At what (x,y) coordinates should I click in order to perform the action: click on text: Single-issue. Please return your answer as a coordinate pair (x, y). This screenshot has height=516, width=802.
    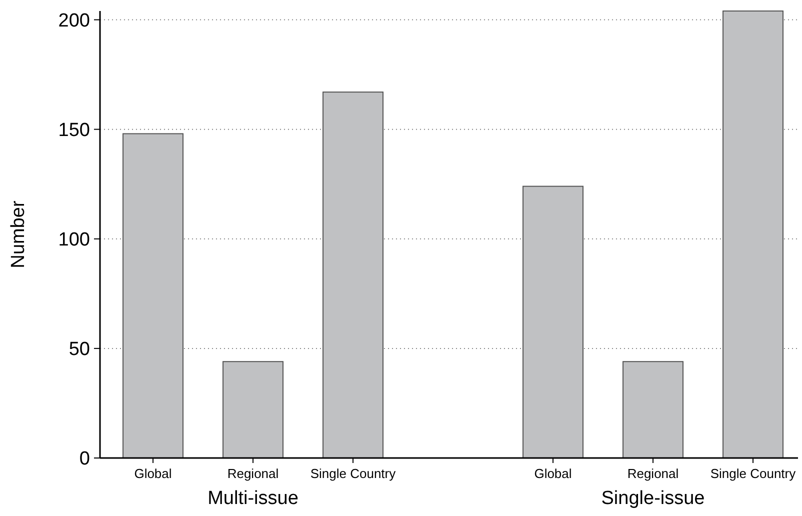
    Looking at the image, I should click on (653, 498).